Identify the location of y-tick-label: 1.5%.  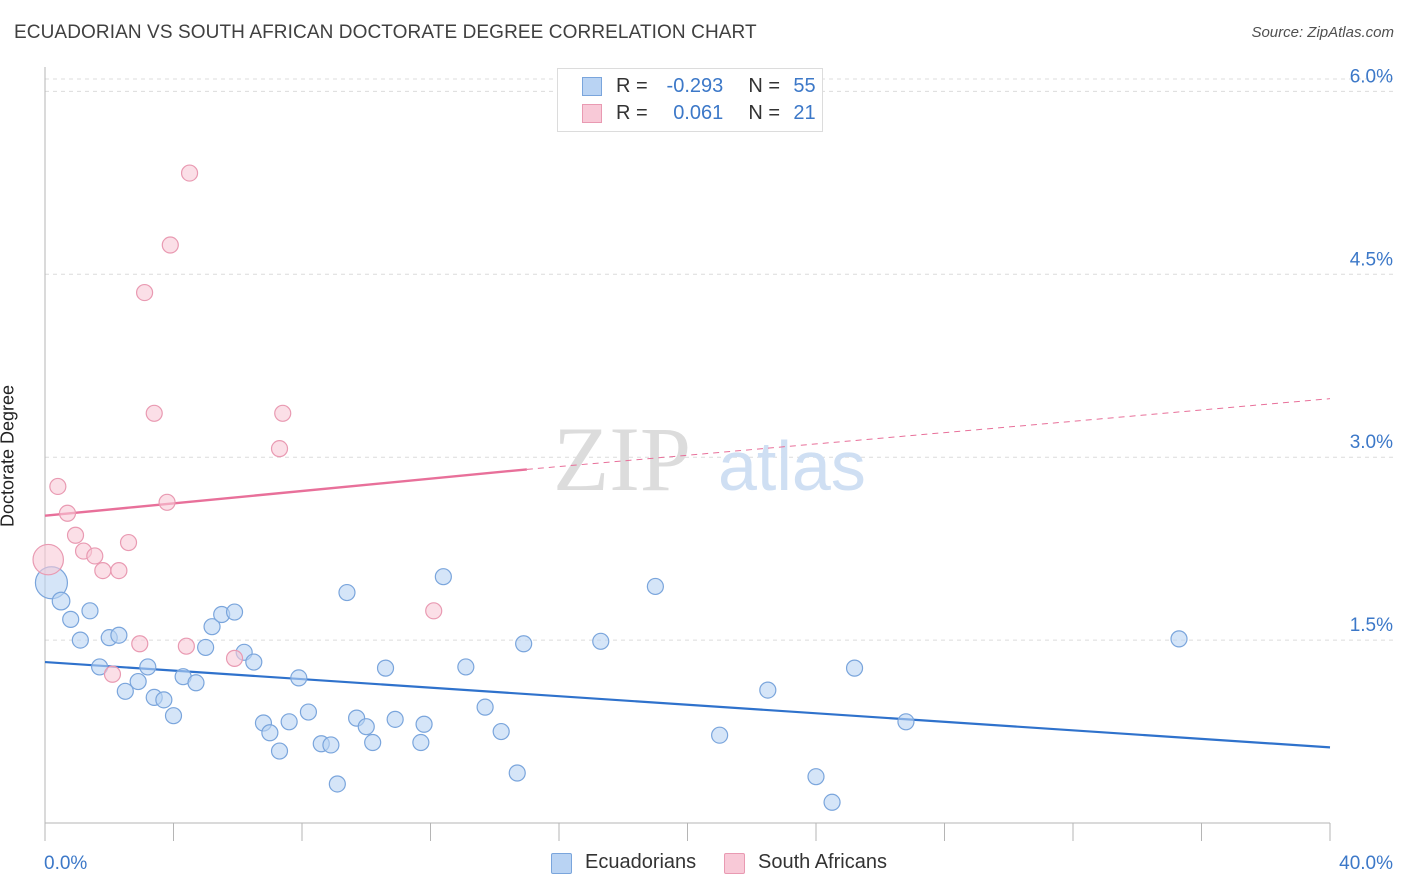
(1371, 625).